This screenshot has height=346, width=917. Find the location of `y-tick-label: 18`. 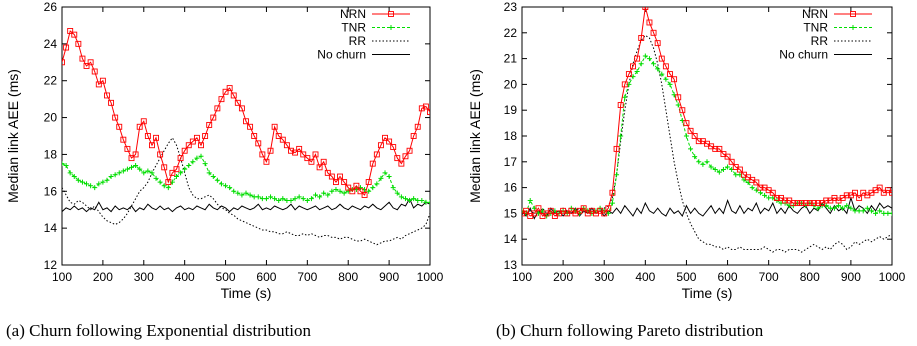

y-tick-label: 18 is located at coordinates (511, 136).